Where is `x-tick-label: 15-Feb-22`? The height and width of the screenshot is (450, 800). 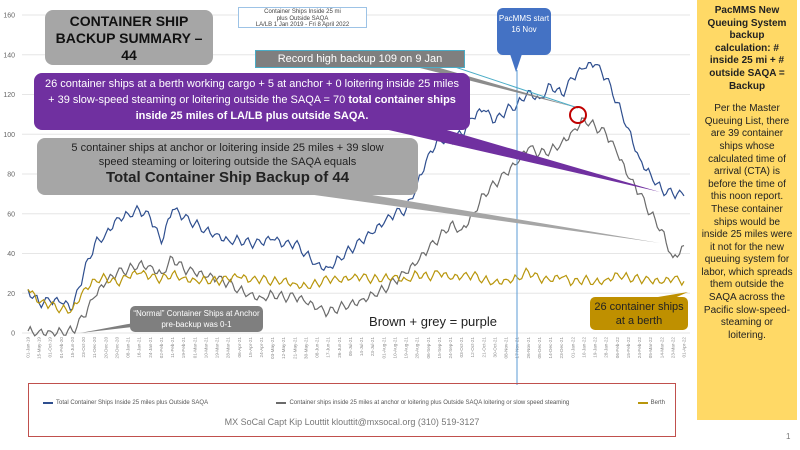
x-tick-label: 15-Feb-22 is located at coordinates (628, 348).